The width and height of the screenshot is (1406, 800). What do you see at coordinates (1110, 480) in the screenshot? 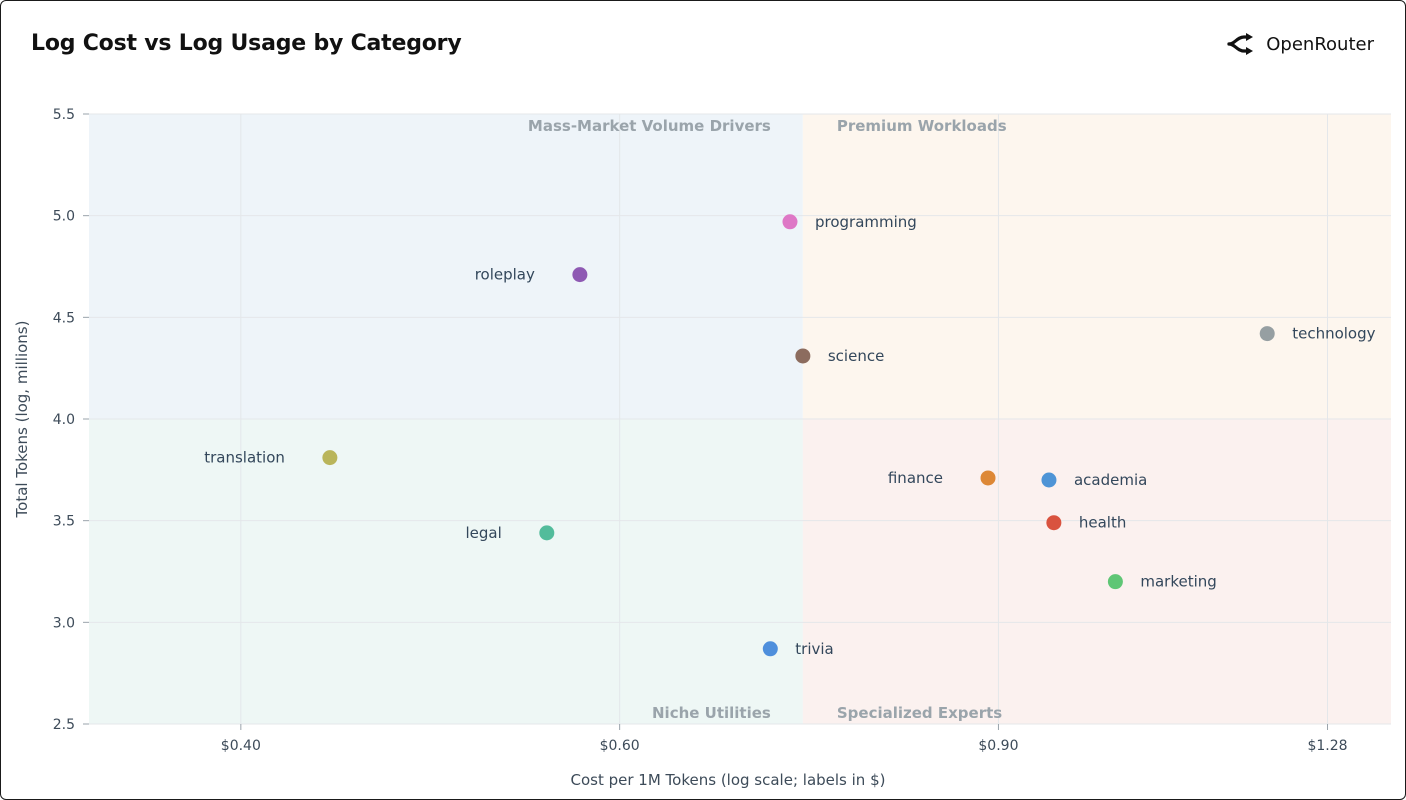
I see `point-label-academia: academia` at bounding box center [1110, 480].